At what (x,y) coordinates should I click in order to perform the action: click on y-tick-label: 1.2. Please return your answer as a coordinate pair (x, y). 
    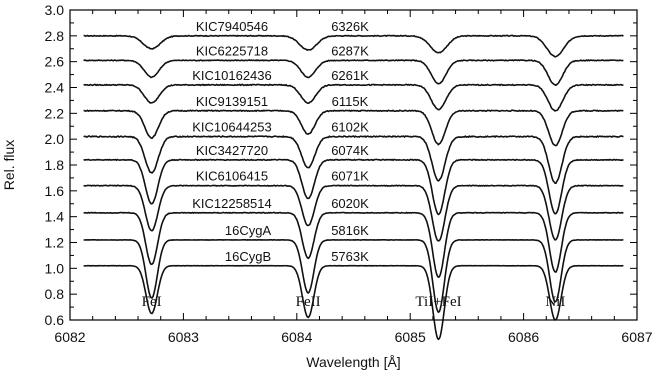
    Looking at the image, I should click on (55, 243).